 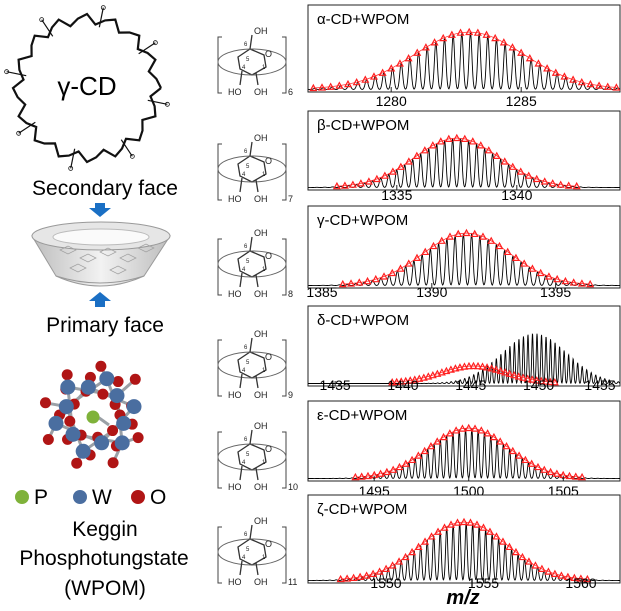 What do you see at coordinates (463, 163) in the screenshot?
I see `experimental-trace` at bounding box center [463, 163].